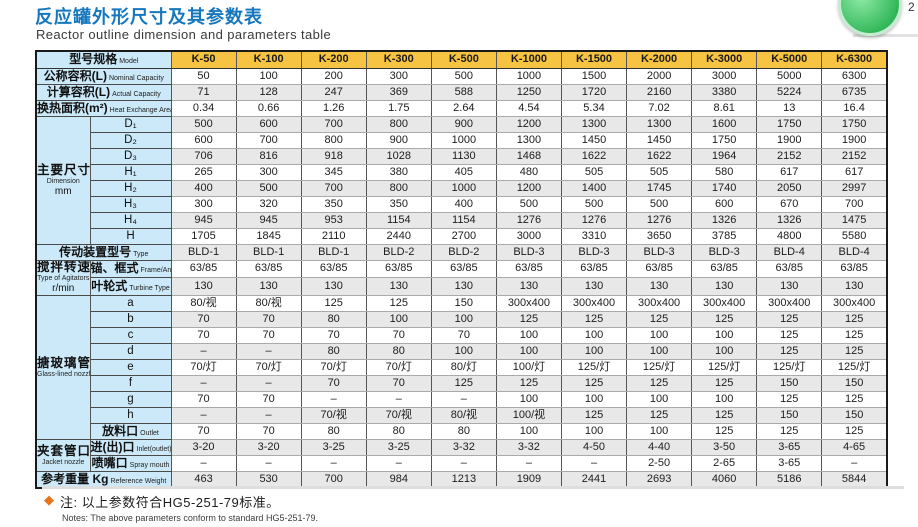  Describe the element at coordinates (789, 59) in the screenshot. I see `model-header: K-5000` at that location.